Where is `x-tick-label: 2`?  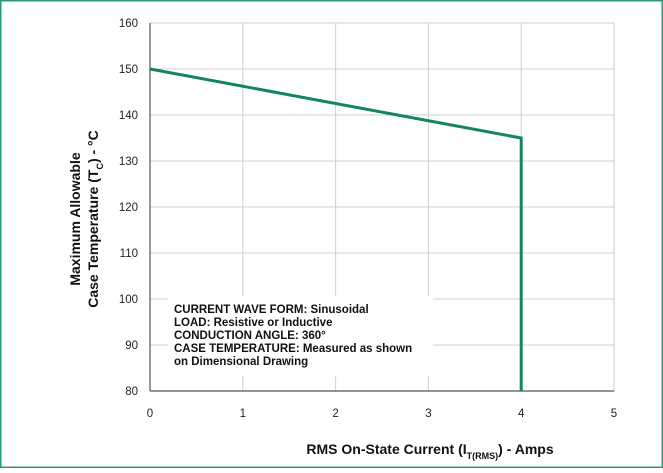 x-tick-label: 2 is located at coordinates (335, 414).